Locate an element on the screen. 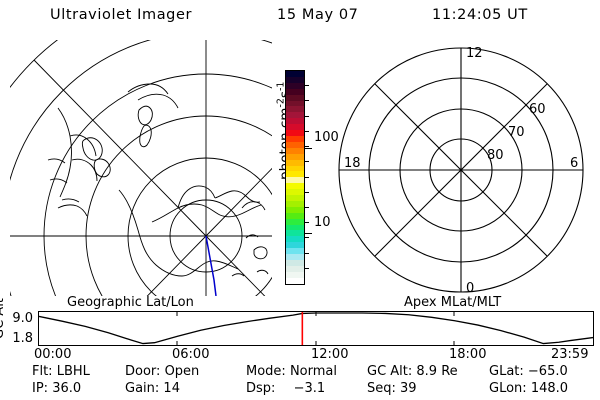  status-gain: Gain: 14 is located at coordinates (152, 388).